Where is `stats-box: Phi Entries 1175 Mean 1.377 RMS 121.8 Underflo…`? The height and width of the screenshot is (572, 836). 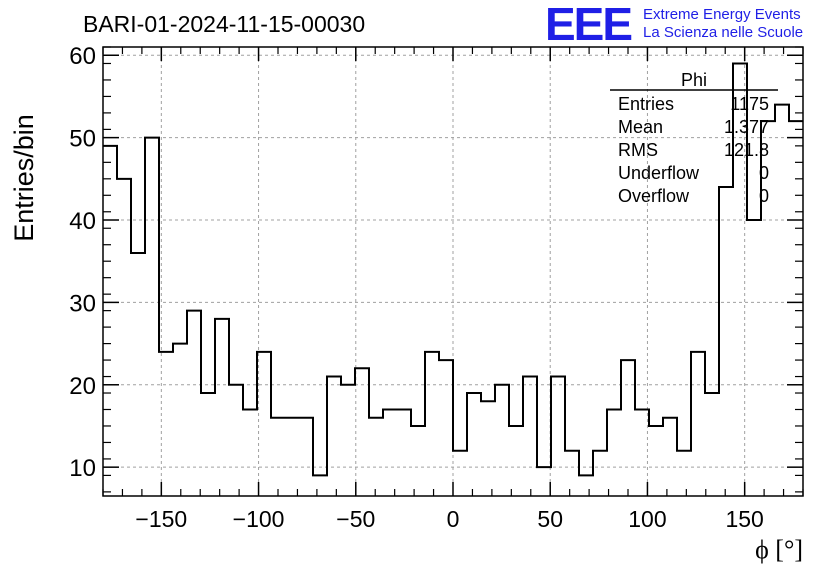
stats-box: Phi Entries 1175 Mean 1.377 RMS 121.8 Underflo… is located at coordinates (694, 138).